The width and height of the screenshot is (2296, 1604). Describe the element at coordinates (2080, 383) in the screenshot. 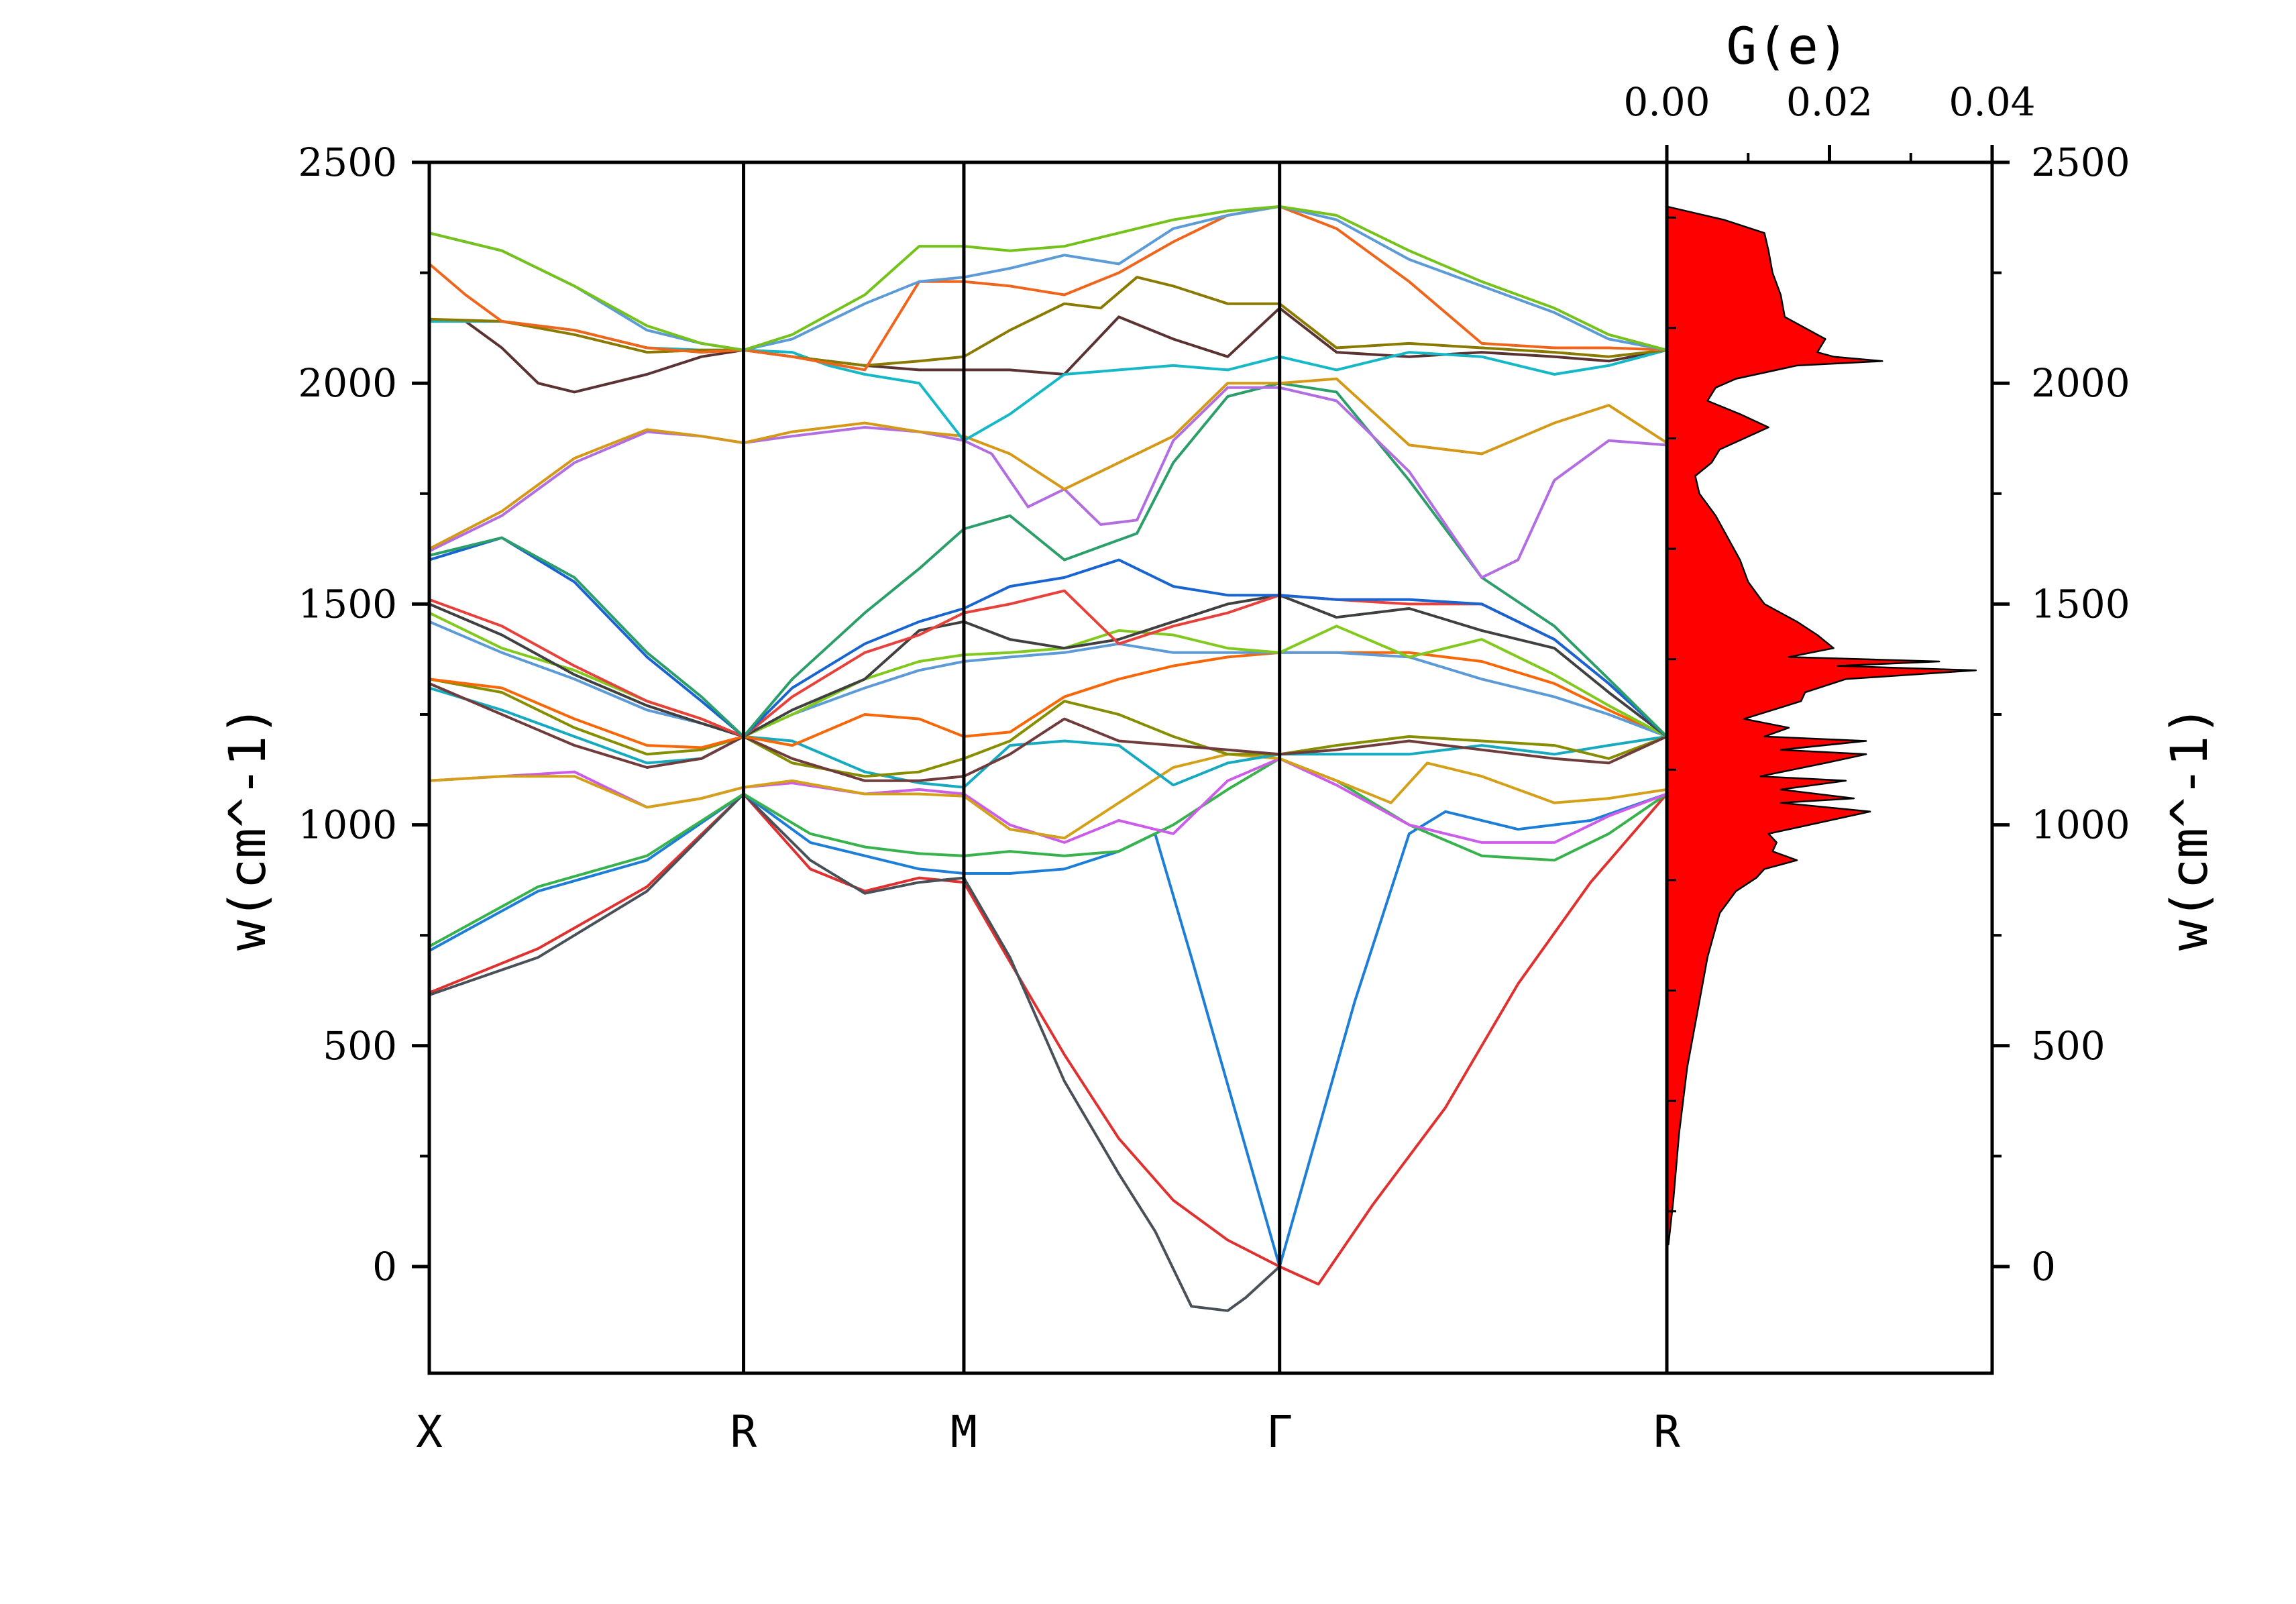

I see `right-y-tick-label-2000: 2000` at that location.